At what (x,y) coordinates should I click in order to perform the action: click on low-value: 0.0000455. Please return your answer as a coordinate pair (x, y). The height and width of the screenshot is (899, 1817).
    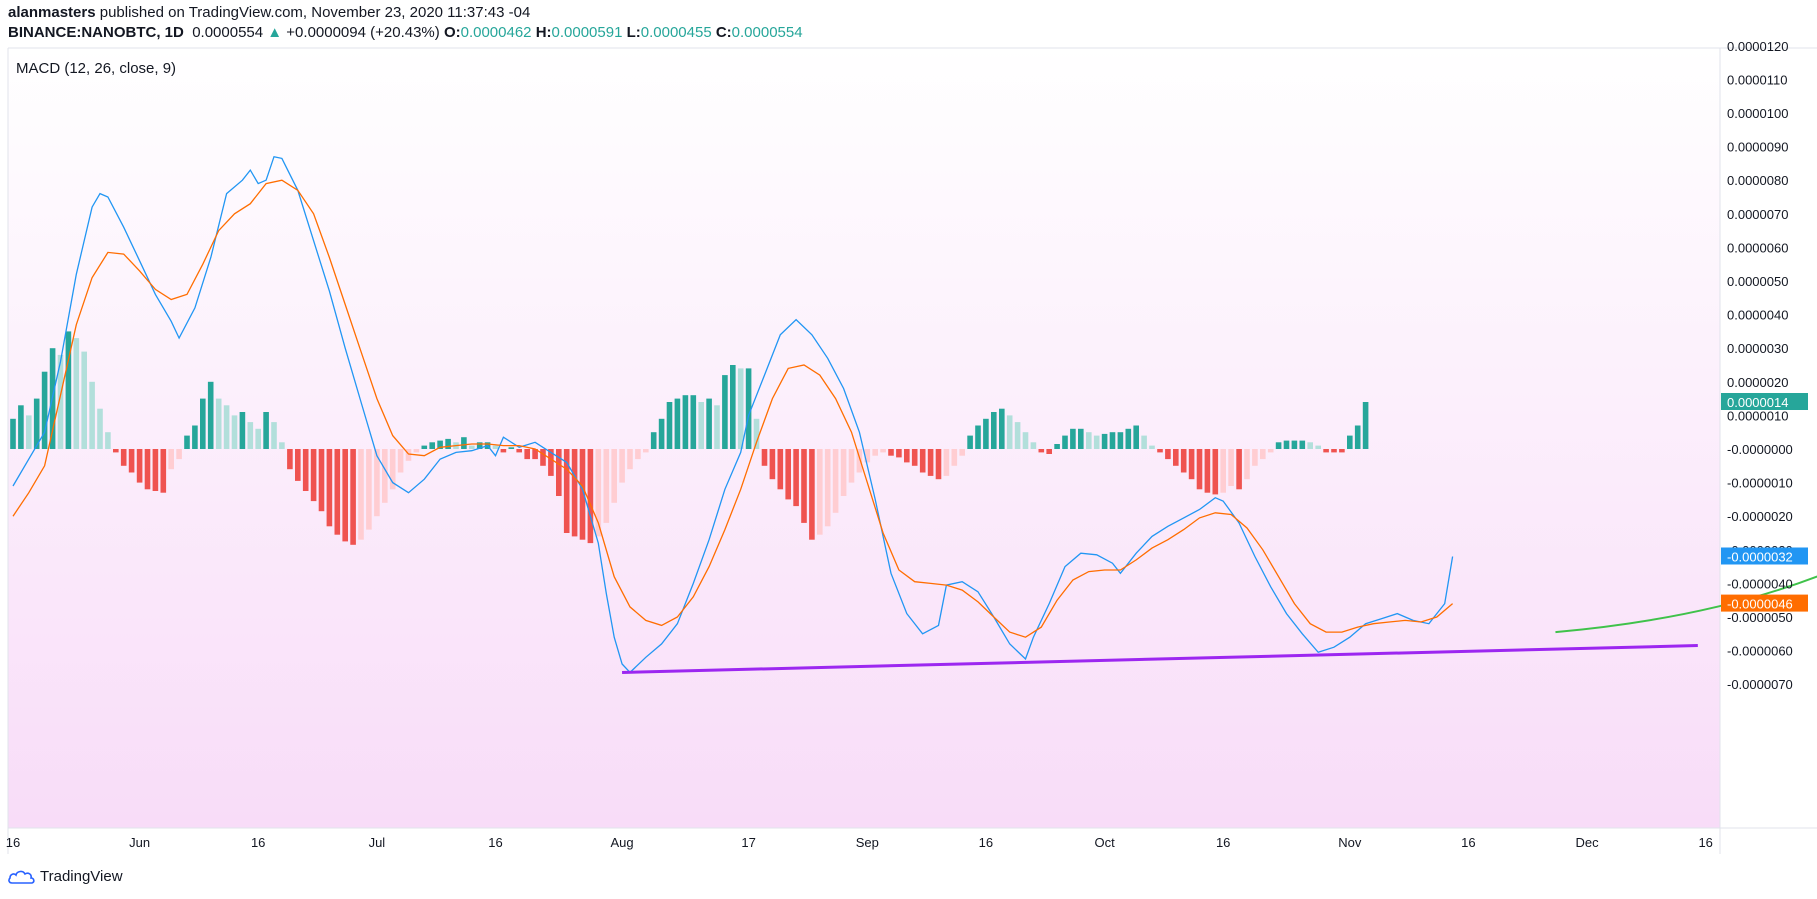
    Looking at the image, I should click on (676, 32).